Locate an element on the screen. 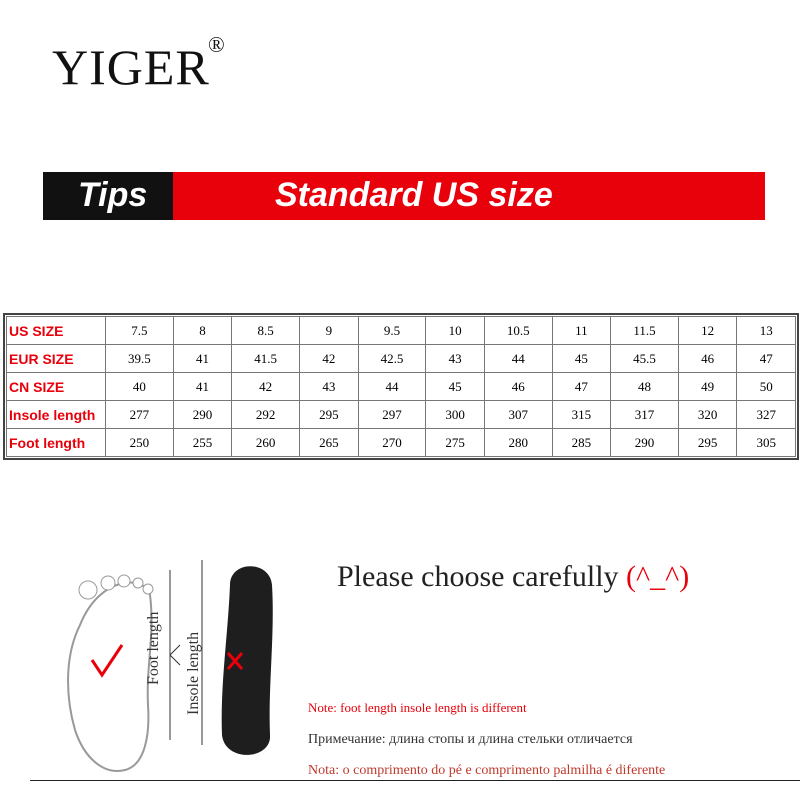 This screenshot has width=800, height=800. row-label: Insole length is located at coordinates (56, 414).